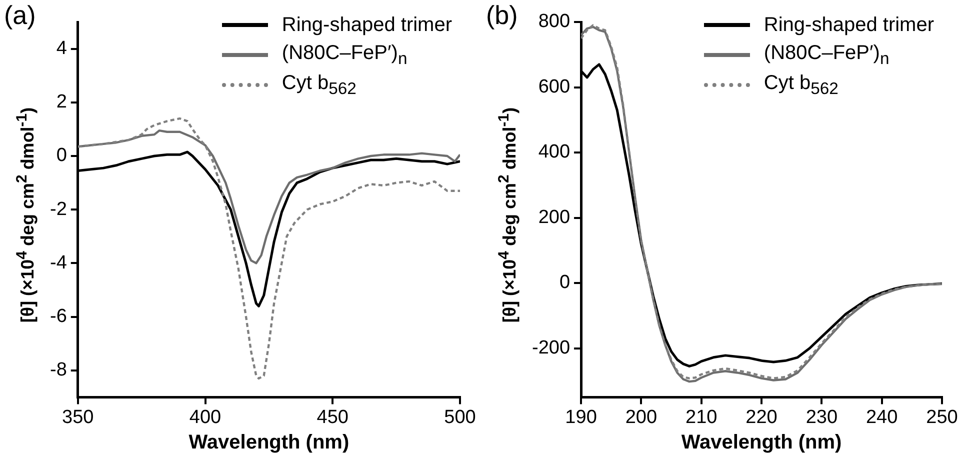 The height and width of the screenshot is (459, 964). What do you see at coordinates (59, 263) in the screenshot?
I see `y-tick-label: -4` at bounding box center [59, 263].